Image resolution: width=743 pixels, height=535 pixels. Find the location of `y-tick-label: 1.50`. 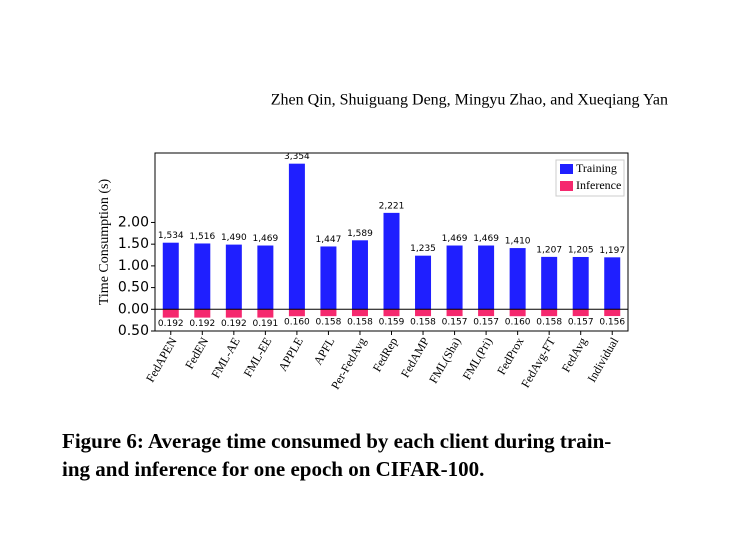

y-tick-label: 1.50 is located at coordinates (133, 244).